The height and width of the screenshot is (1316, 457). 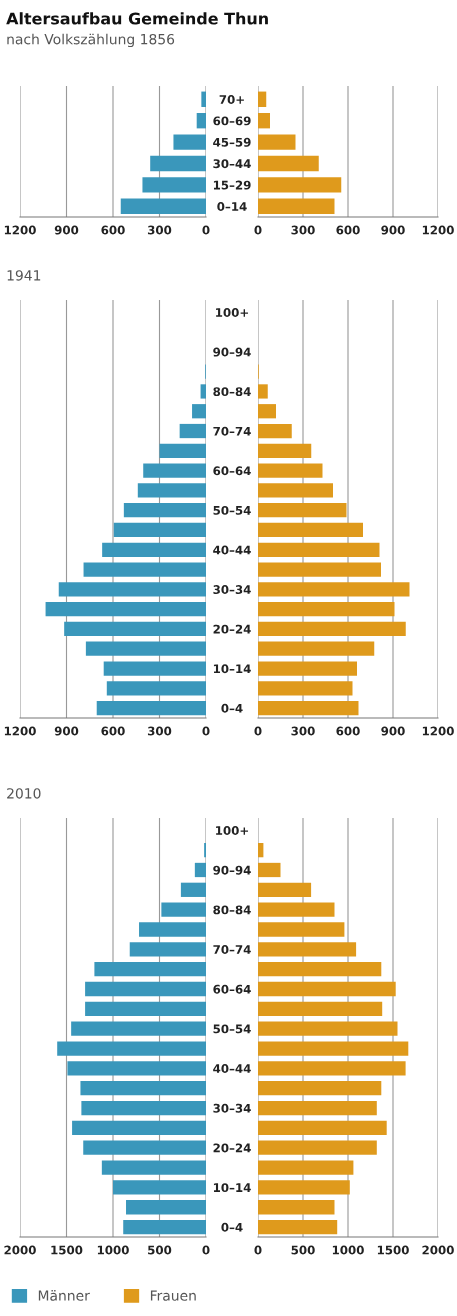 What do you see at coordinates (24, 793) in the screenshot?
I see `chart-title: 2010` at bounding box center [24, 793].